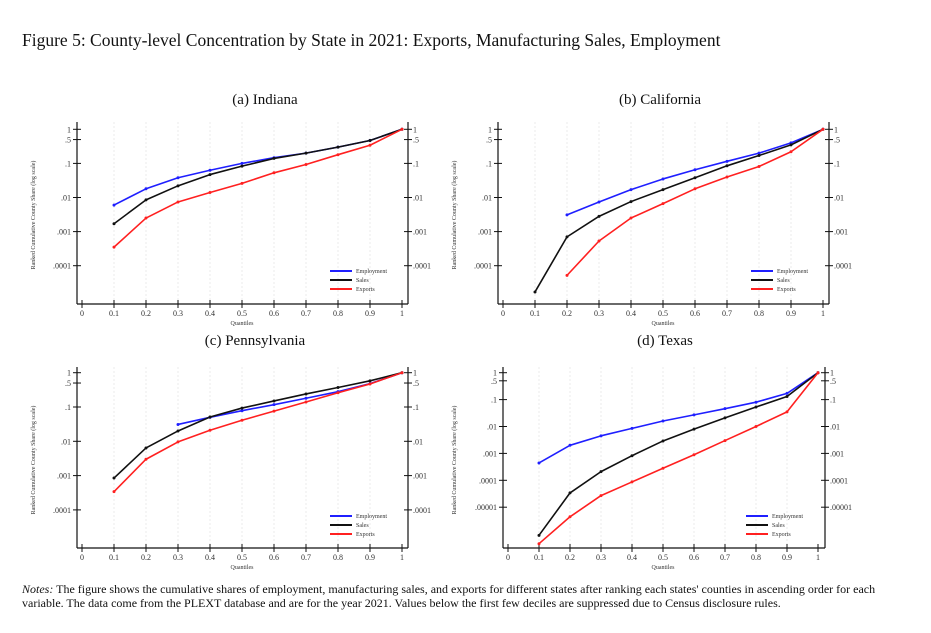 The height and width of the screenshot is (633, 931). I want to click on x-tick-label: 0.5, so click(663, 313).